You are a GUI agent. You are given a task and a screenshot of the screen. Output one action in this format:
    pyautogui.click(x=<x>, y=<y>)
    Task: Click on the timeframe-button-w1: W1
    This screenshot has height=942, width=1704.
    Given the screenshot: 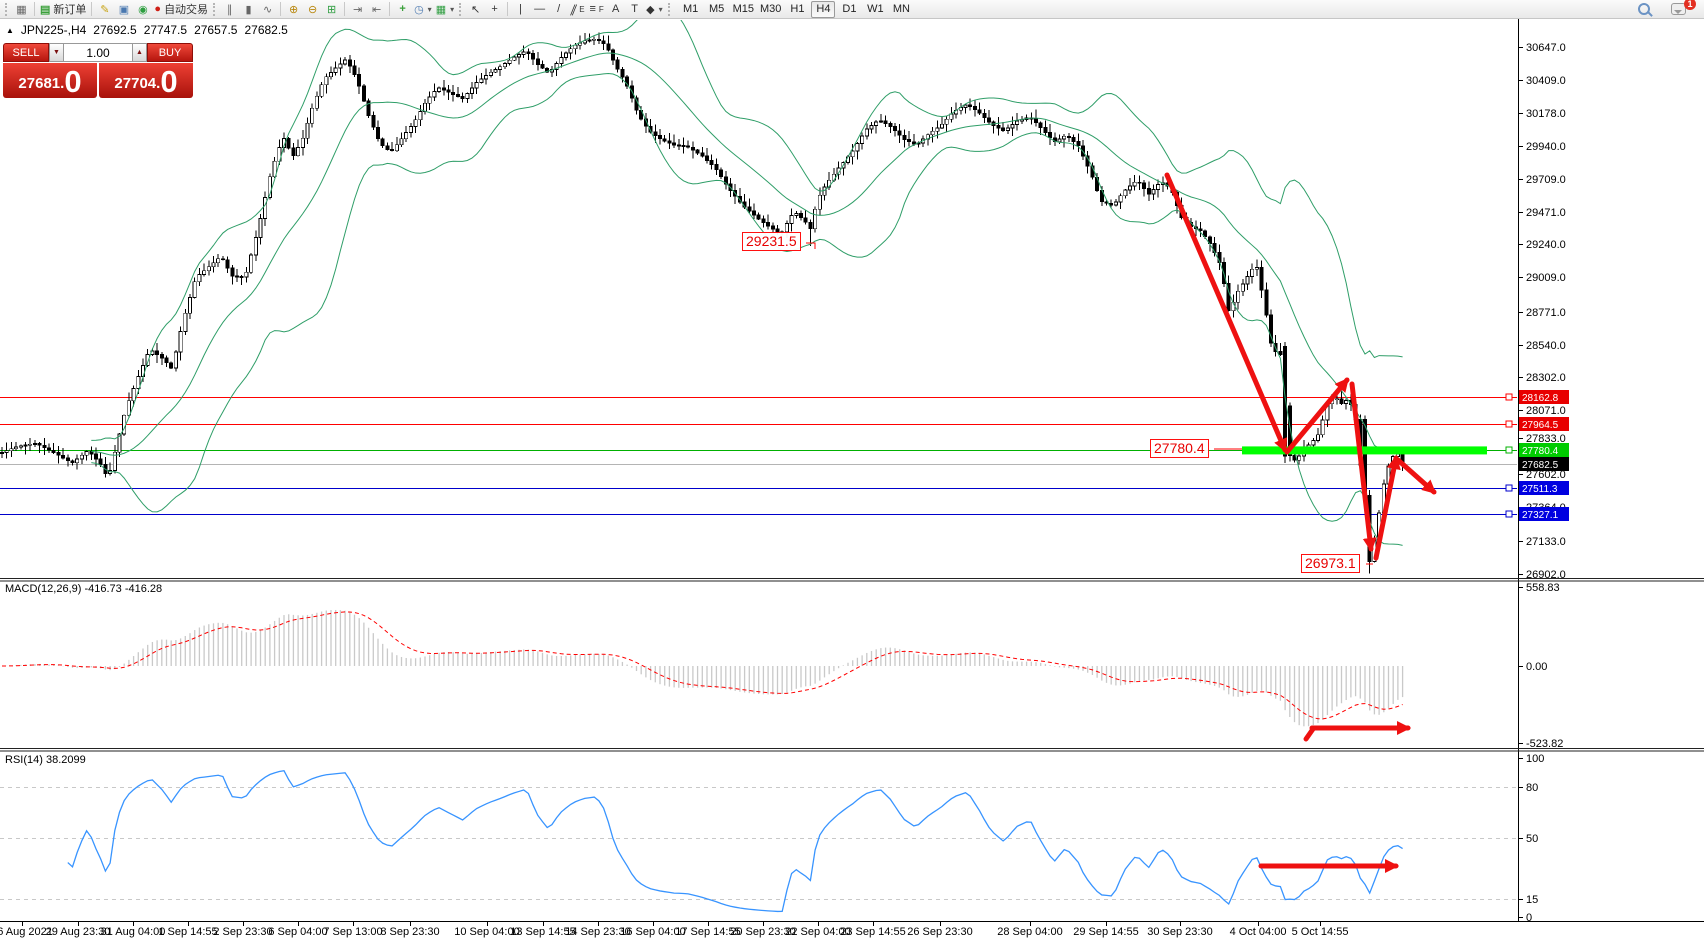 What is the action you would take?
    pyautogui.click(x=875, y=9)
    